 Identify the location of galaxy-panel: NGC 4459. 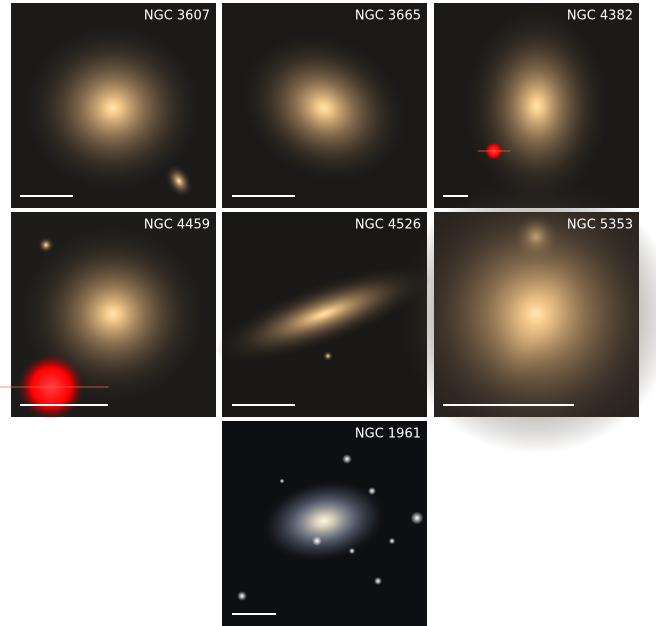
(108, 315).